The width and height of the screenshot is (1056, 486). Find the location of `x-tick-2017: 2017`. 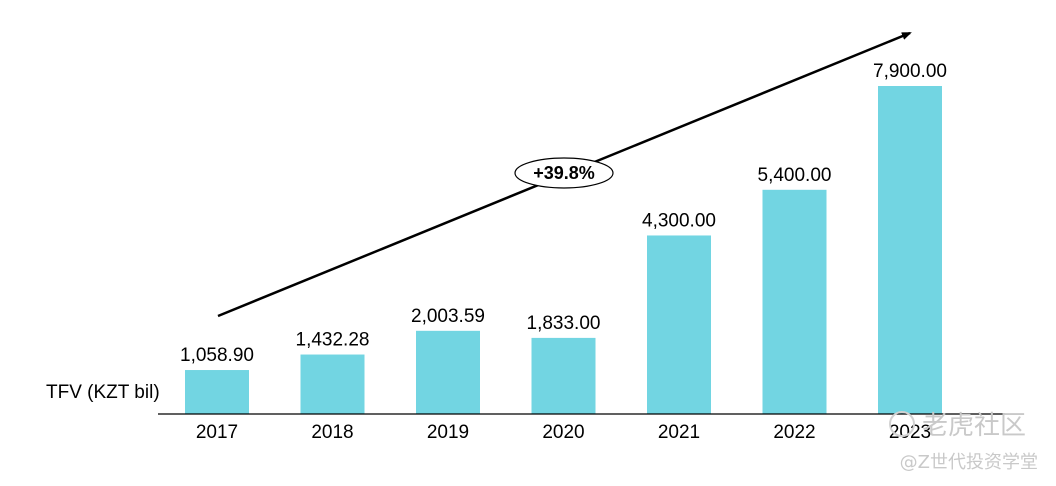

x-tick-2017: 2017 is located at coordinates (217, 432).